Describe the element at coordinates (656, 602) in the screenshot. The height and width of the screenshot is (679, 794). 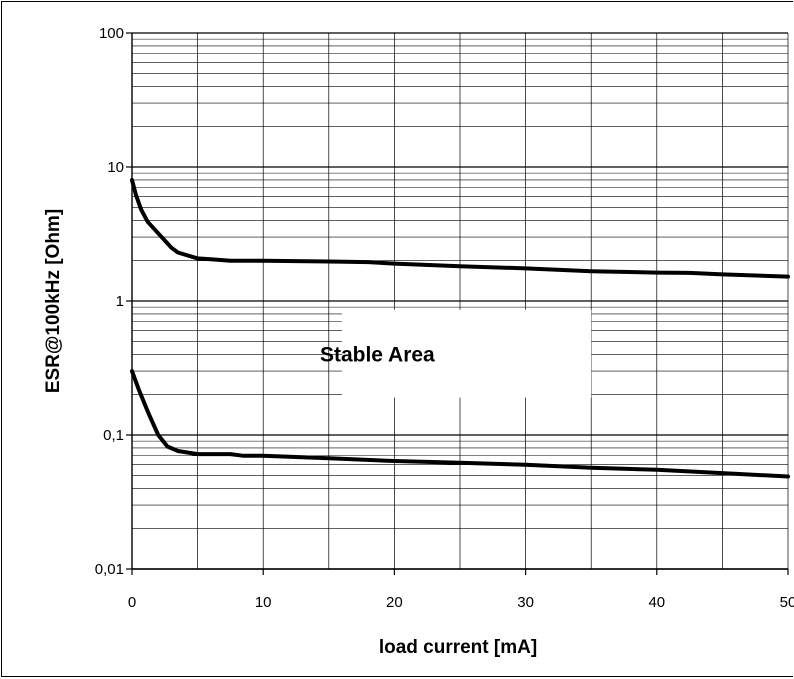
I see `x-tick-label: 40` at that location.